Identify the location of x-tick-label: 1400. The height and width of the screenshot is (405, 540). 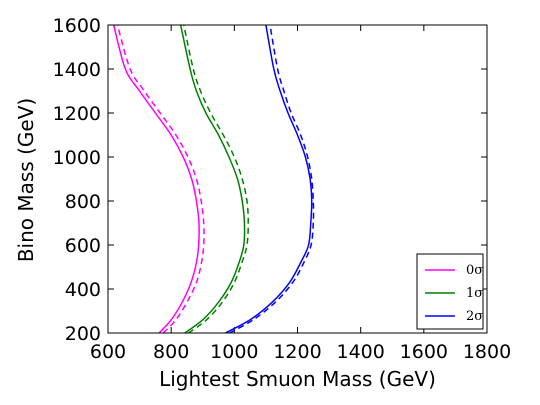
(360, 352).